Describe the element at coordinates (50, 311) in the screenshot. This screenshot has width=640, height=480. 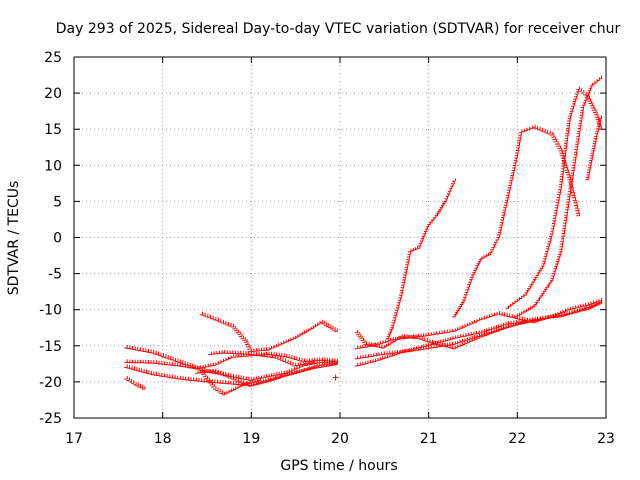
I see `y-tick-label: -10` at that location.